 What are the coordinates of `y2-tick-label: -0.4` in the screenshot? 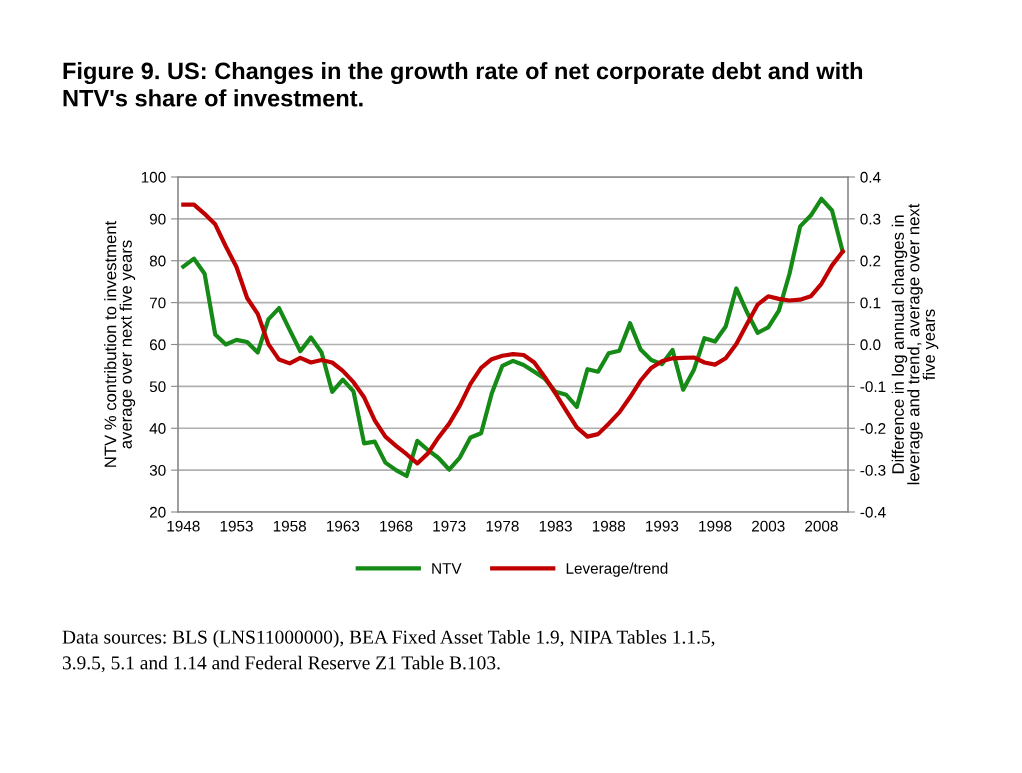 It's located at (873, 512).